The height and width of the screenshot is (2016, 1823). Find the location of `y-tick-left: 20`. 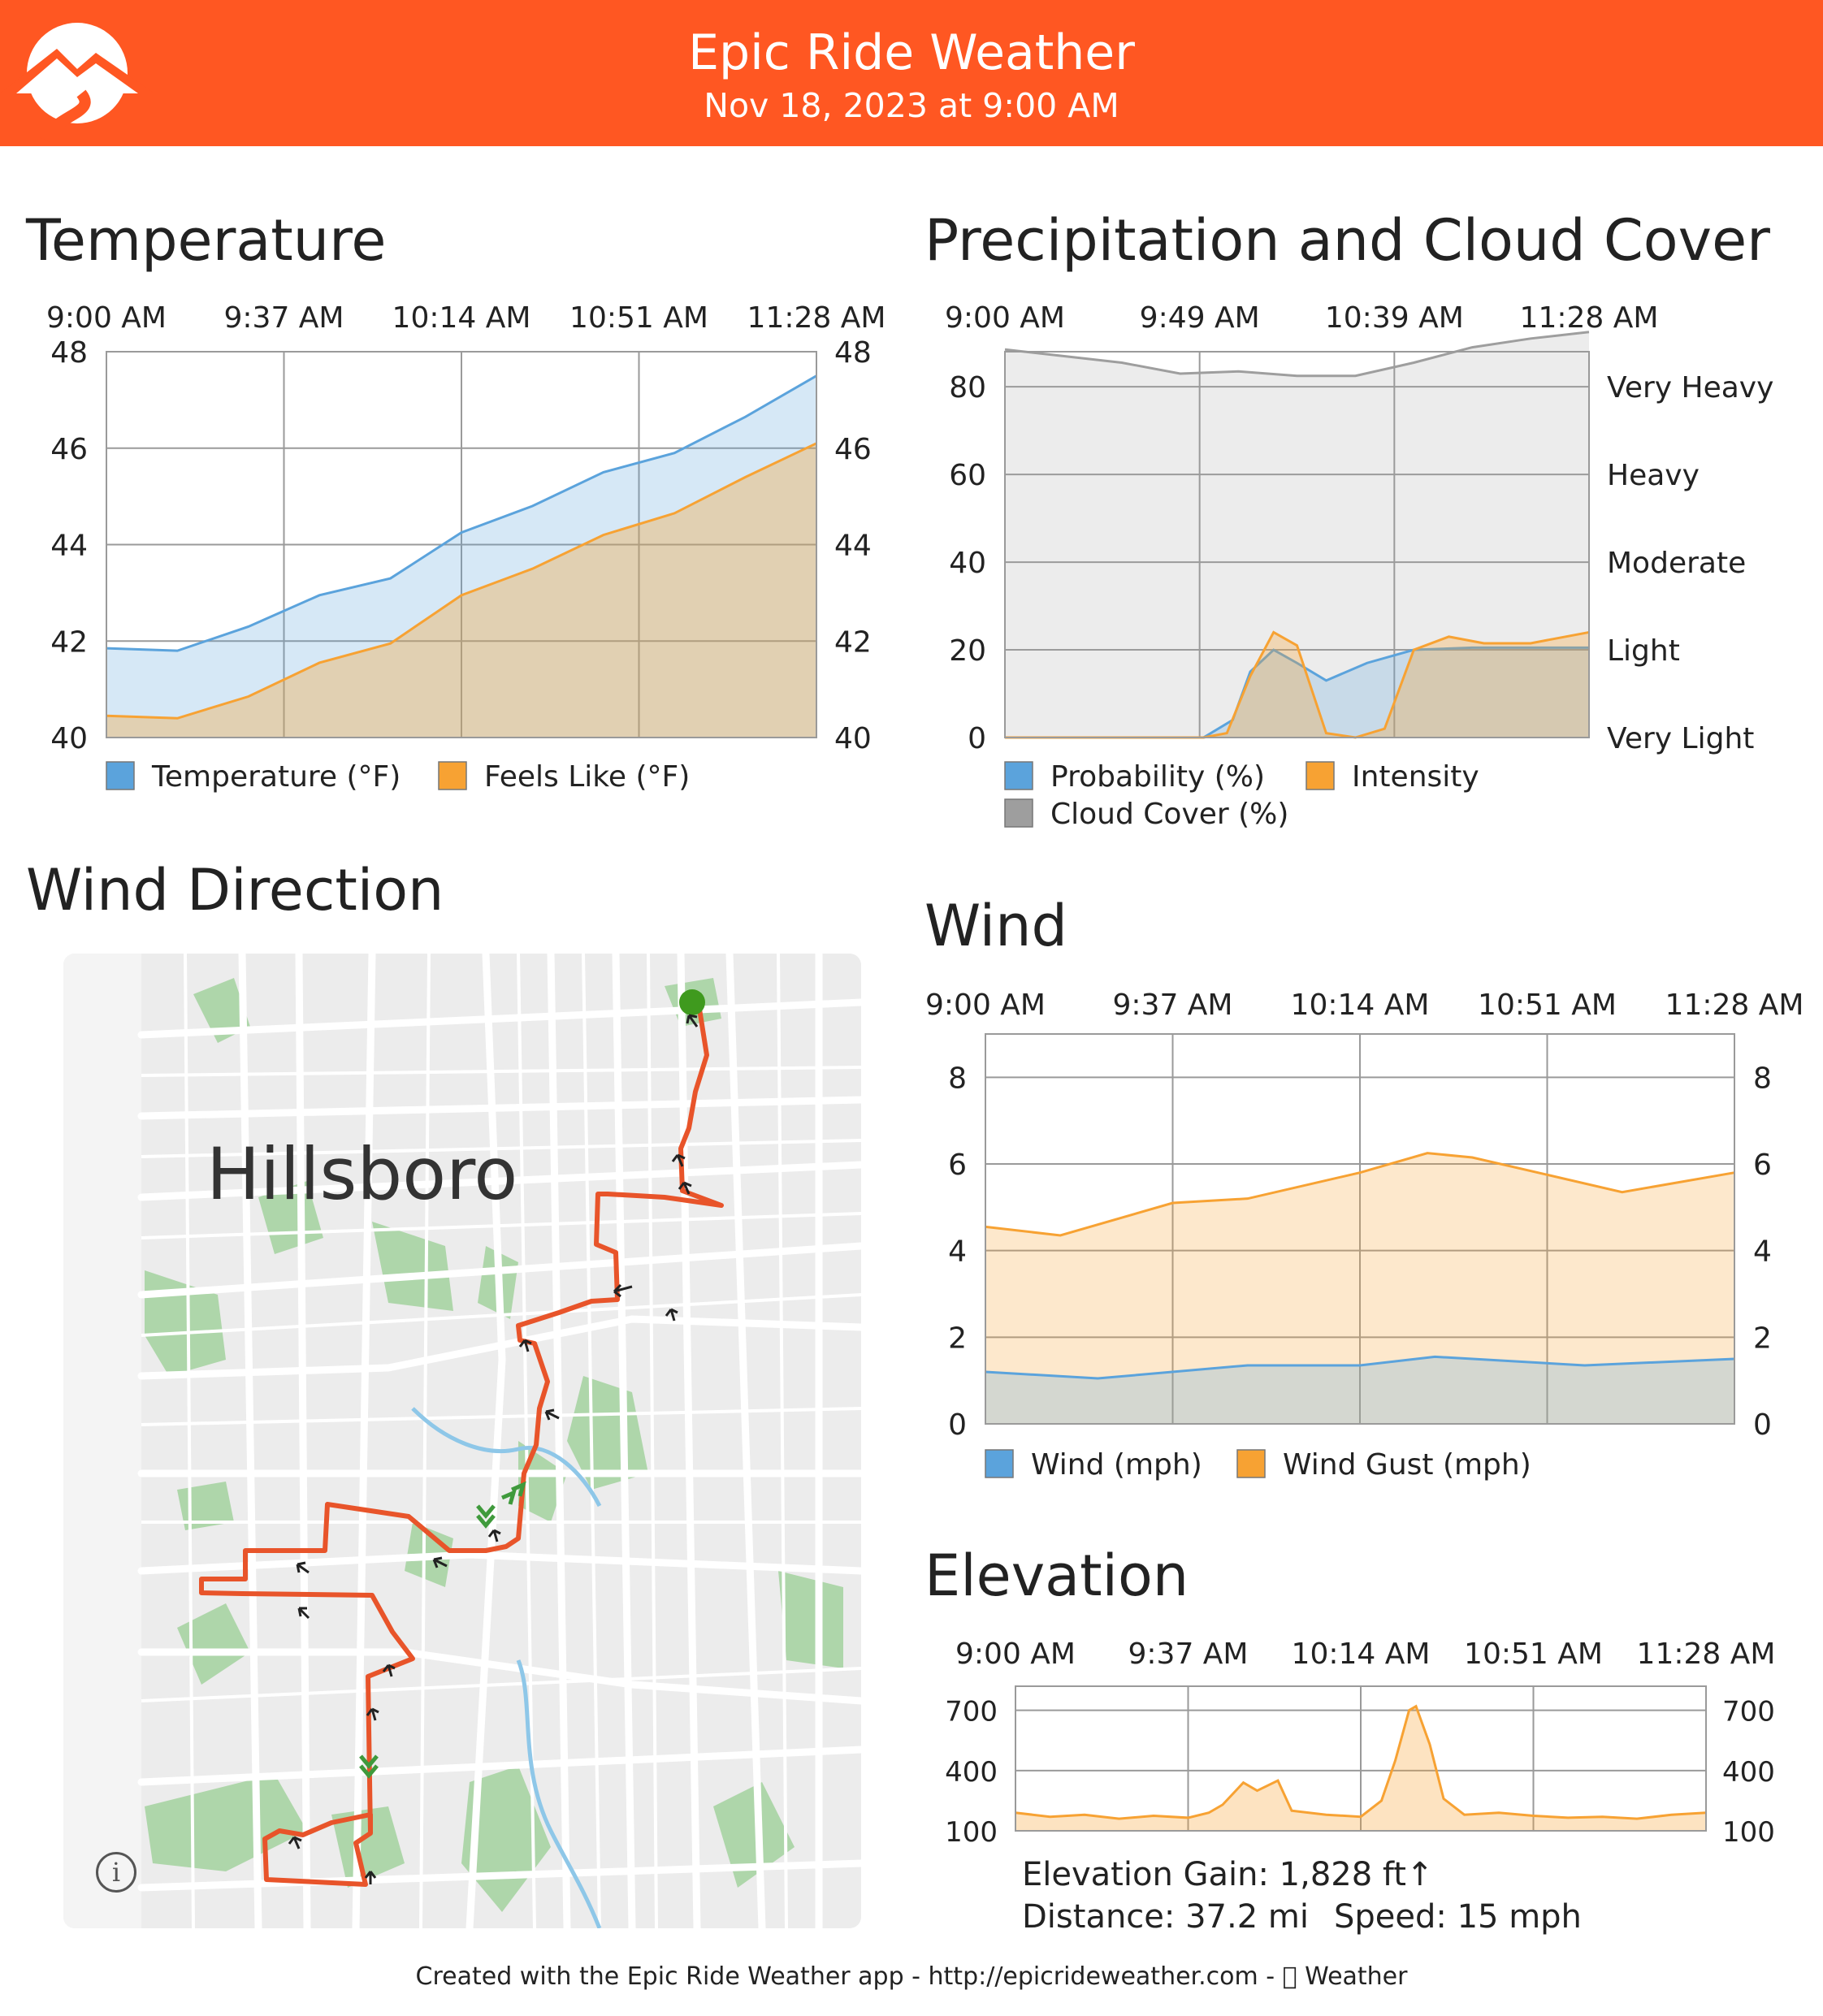

y-tick-left: 20 is located at coordinates (967, 651).